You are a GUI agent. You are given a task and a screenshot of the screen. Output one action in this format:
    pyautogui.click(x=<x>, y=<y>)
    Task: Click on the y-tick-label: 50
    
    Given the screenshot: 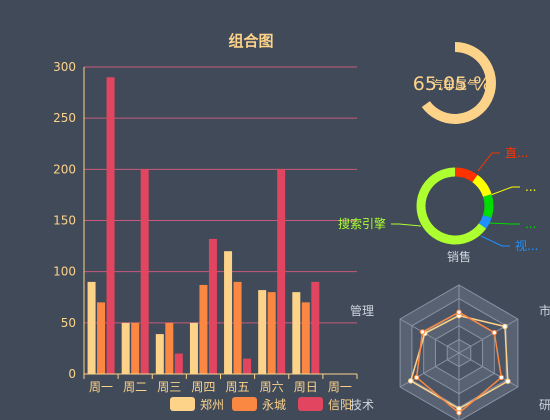 What is the action you would take?
    pyautogui.click(x=68, y=323)
    